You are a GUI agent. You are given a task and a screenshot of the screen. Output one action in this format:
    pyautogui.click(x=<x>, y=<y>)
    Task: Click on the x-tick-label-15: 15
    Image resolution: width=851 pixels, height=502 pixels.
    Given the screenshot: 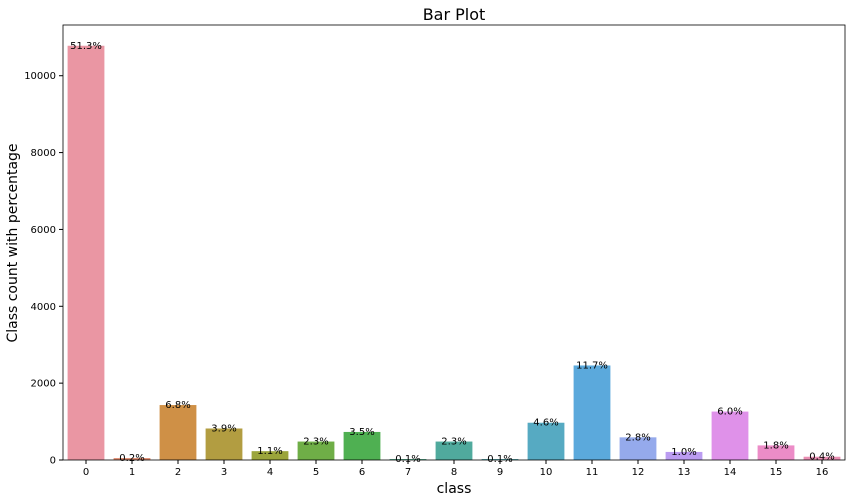 What is the action you would take?
    pyautogui.click(x=776, y=472)
    